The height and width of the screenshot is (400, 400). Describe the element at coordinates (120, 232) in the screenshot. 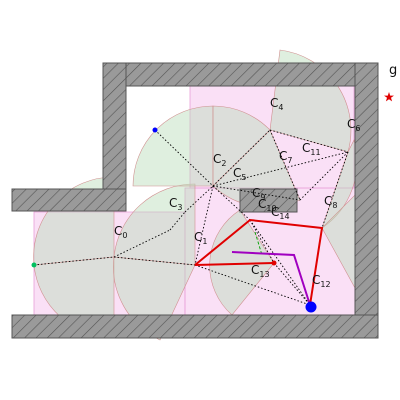

I see `label-c0: C0` at that location.